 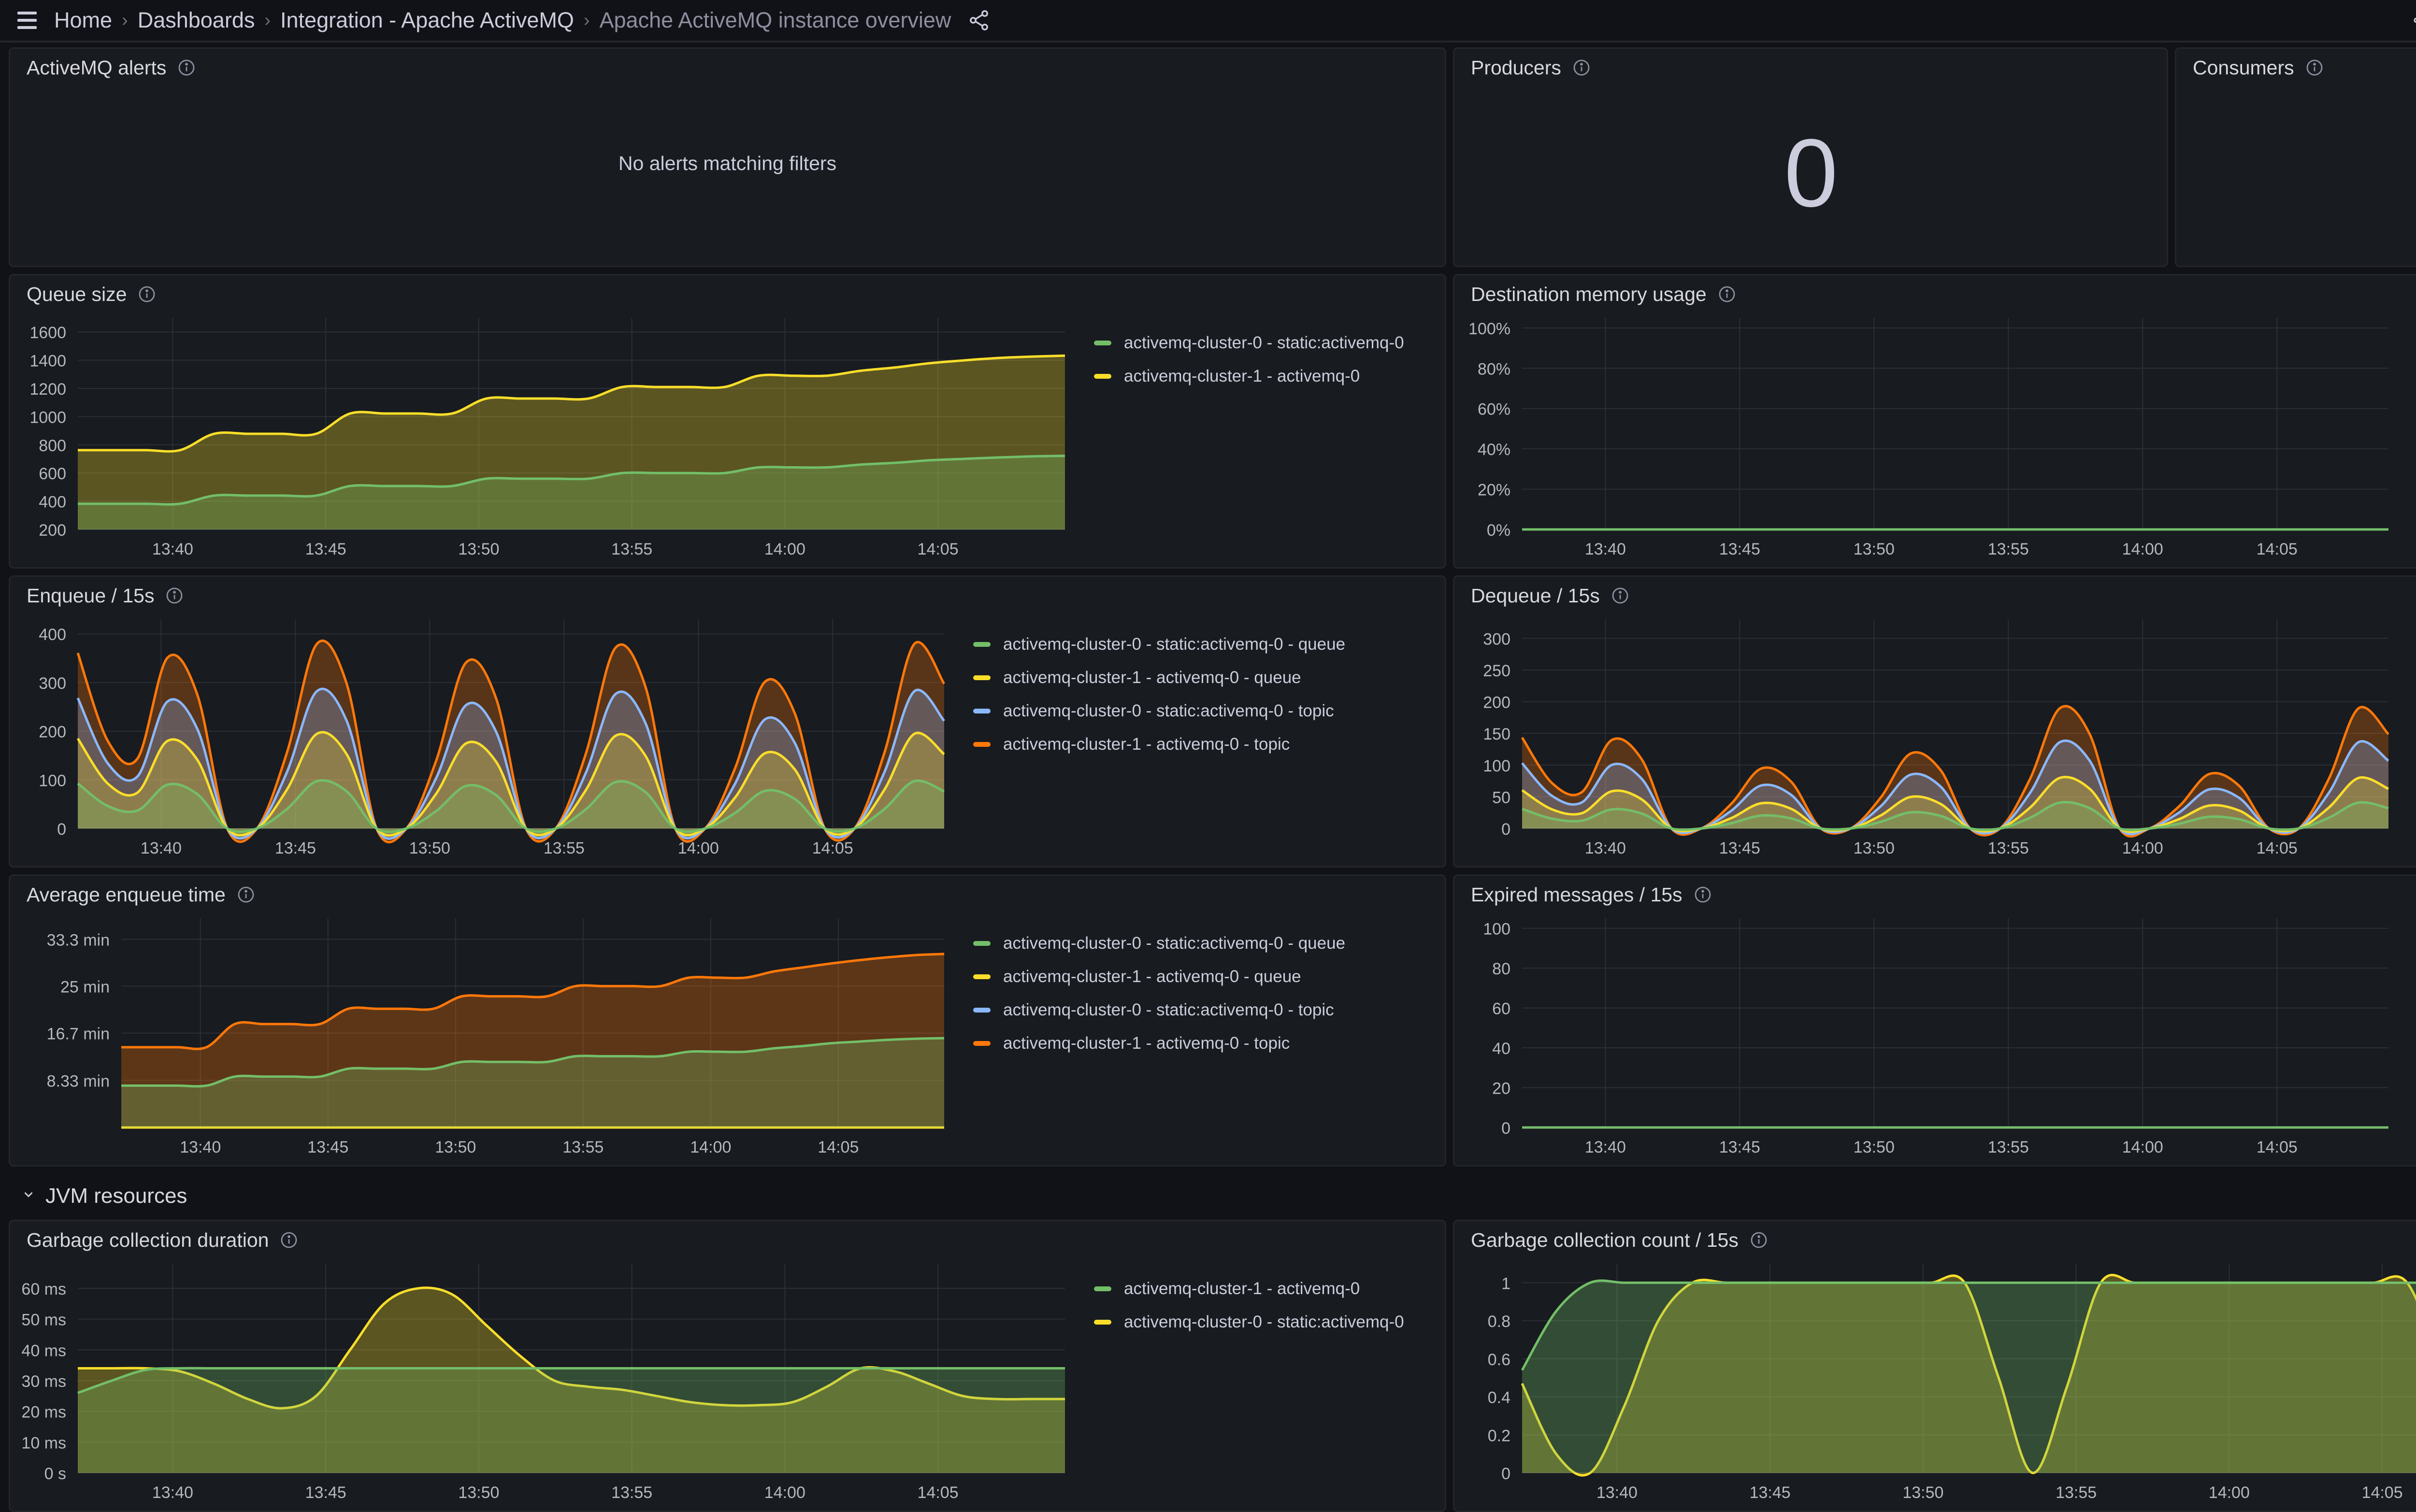 I want to click on menu-toggle-icon, so click(x=27, y=20).